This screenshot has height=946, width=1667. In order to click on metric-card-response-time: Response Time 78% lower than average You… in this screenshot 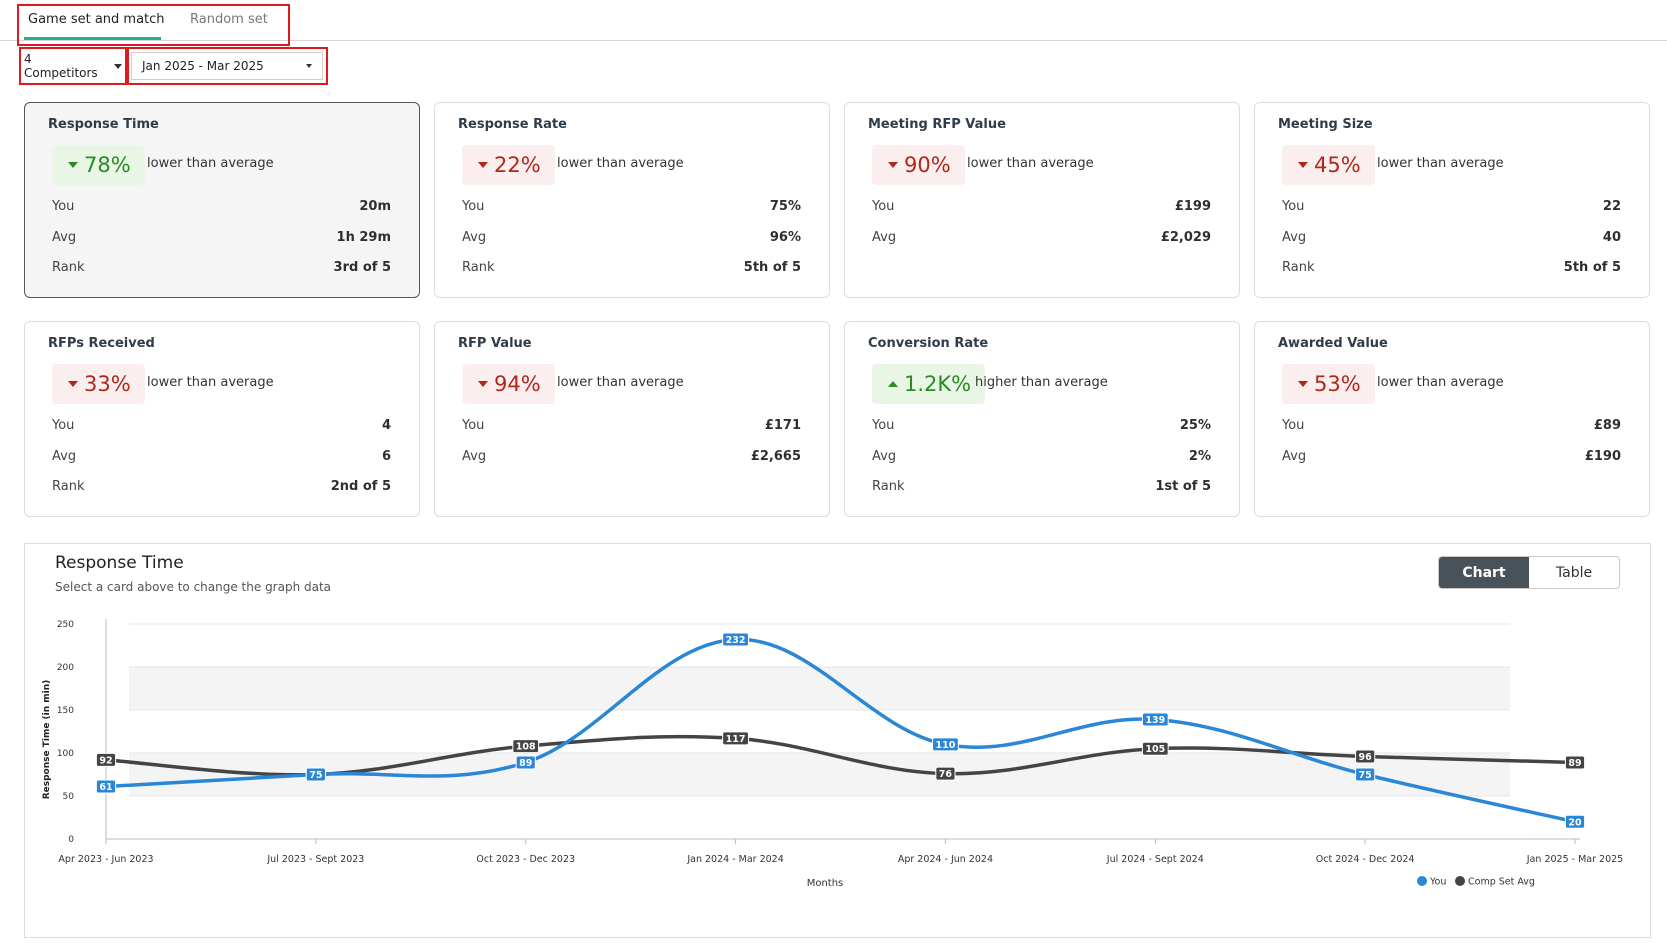, I will do `click(222, 200)`.